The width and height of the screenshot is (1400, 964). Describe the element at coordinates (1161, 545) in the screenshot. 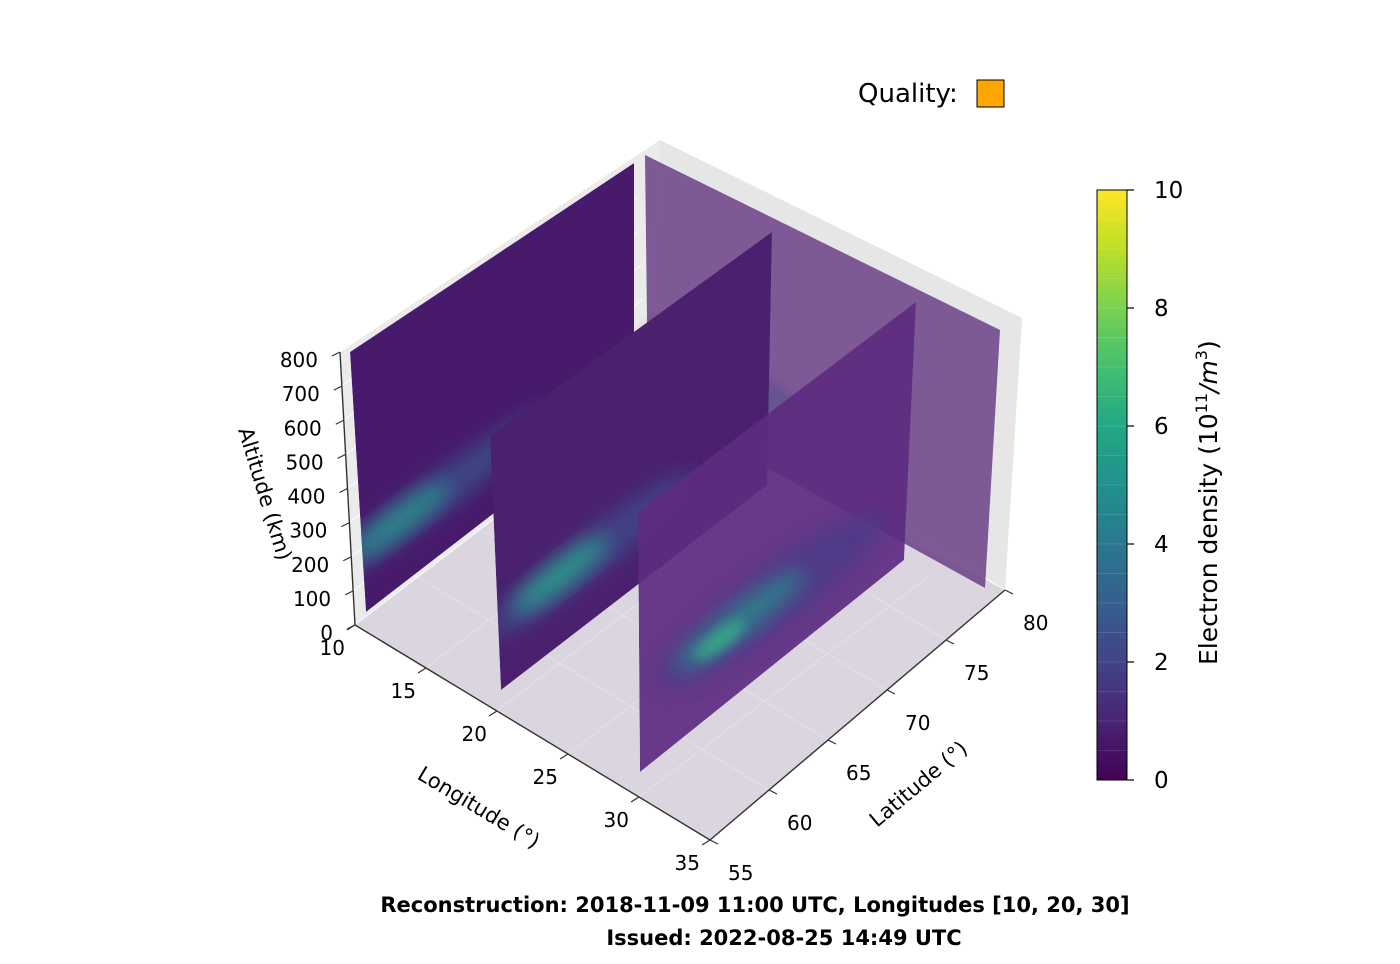

I see `colorbar-tick-label: 4` at that location.